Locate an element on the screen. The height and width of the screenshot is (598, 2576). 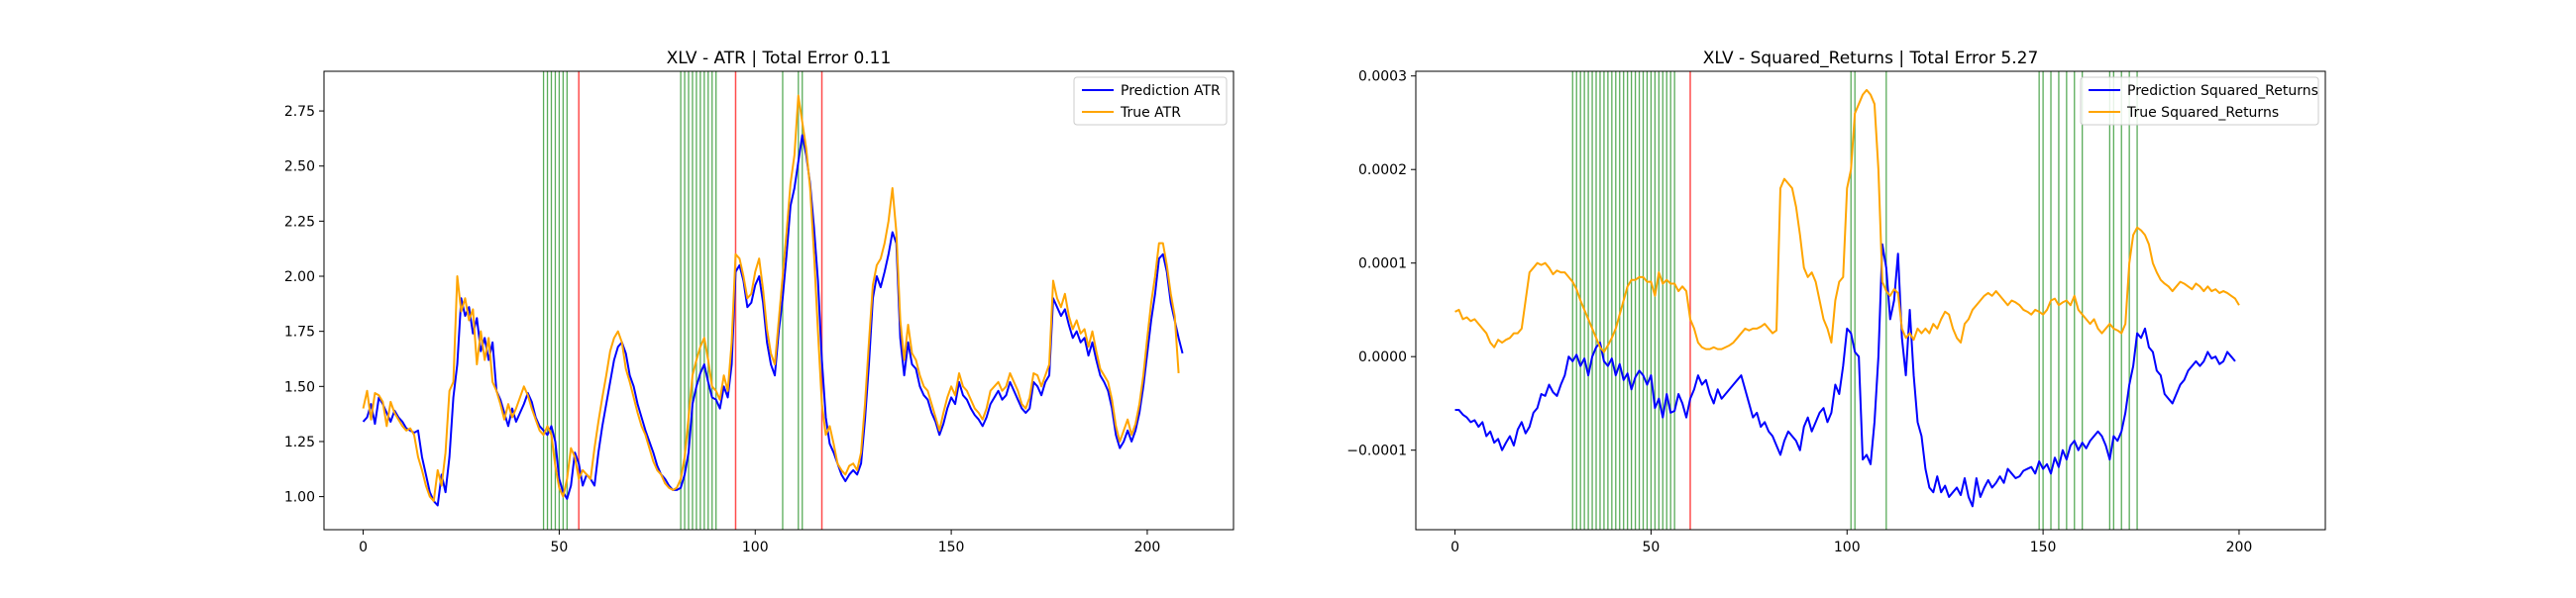
y-tick-label: 0.0000 is located at coordinates (1382, 357).